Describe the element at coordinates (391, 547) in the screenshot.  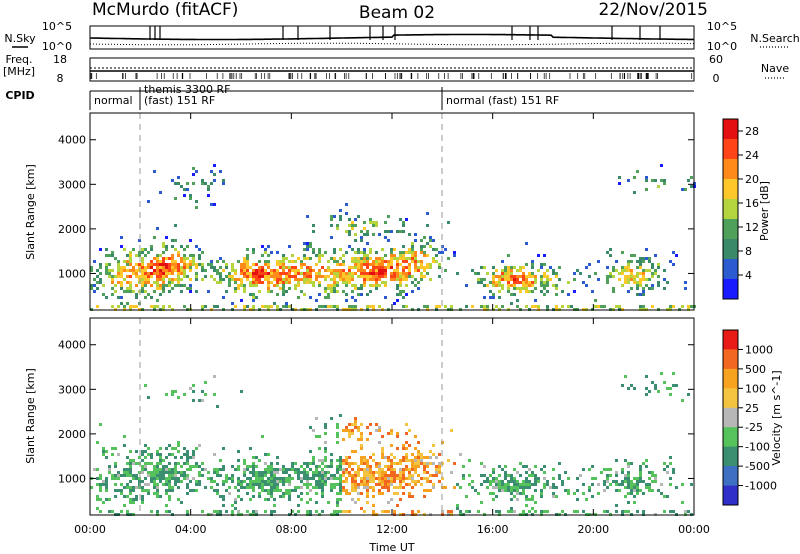
I see `time-xlabel: Time UT` at that location.